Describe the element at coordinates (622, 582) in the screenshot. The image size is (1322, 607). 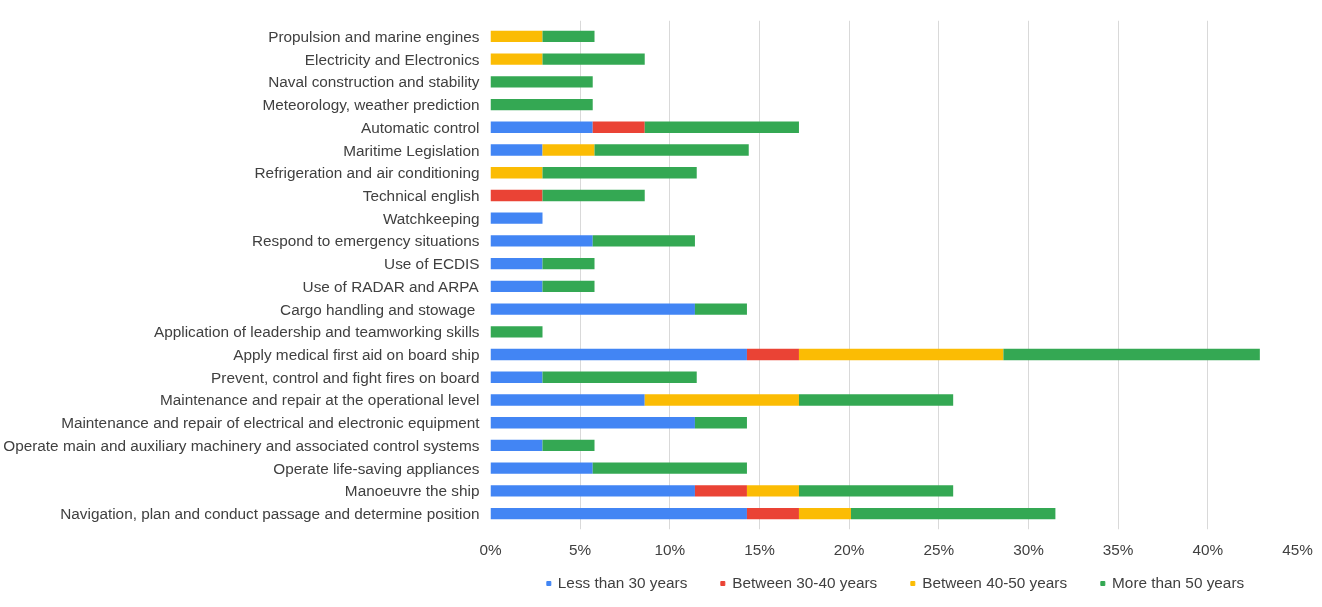
I see `legend-label: Less than 30 years` at that location.